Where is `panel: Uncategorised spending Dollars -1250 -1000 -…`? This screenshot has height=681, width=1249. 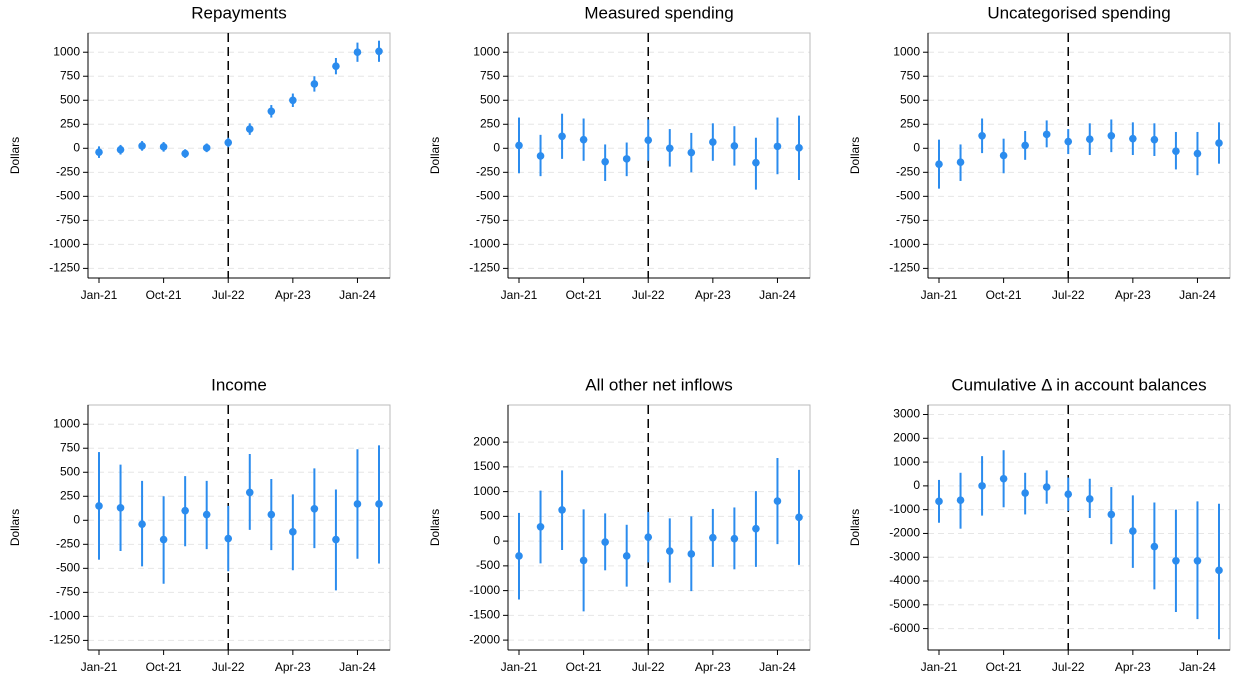
panel: Uncategorised spending Dollars -1250 -1000 -… is located at coordinates (1039, 152).